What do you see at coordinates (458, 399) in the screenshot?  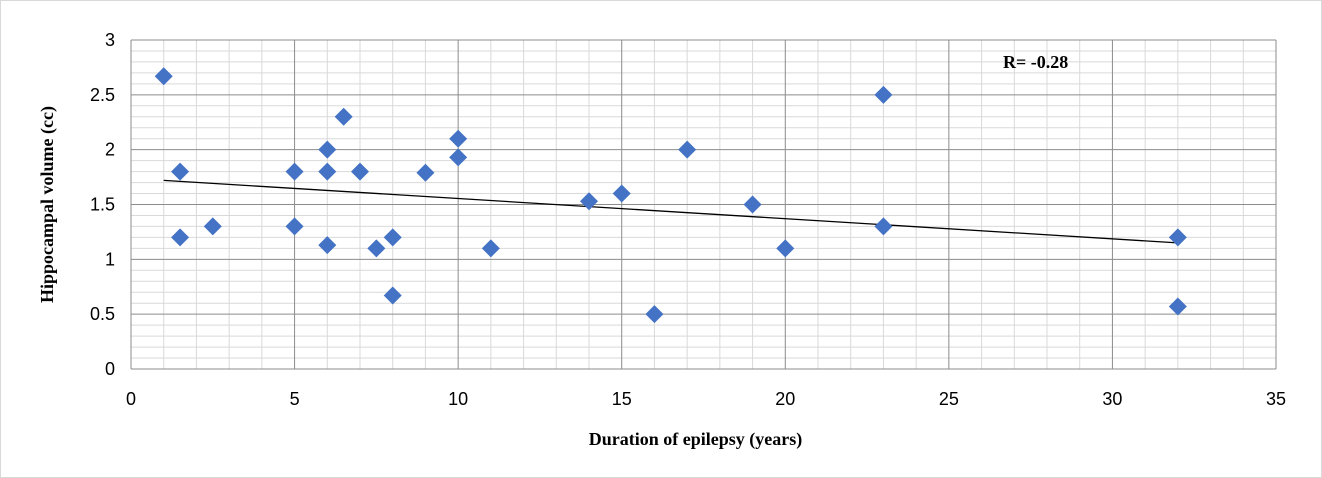 I see `x-tick-label: 10` at bounding box center [458, 399].